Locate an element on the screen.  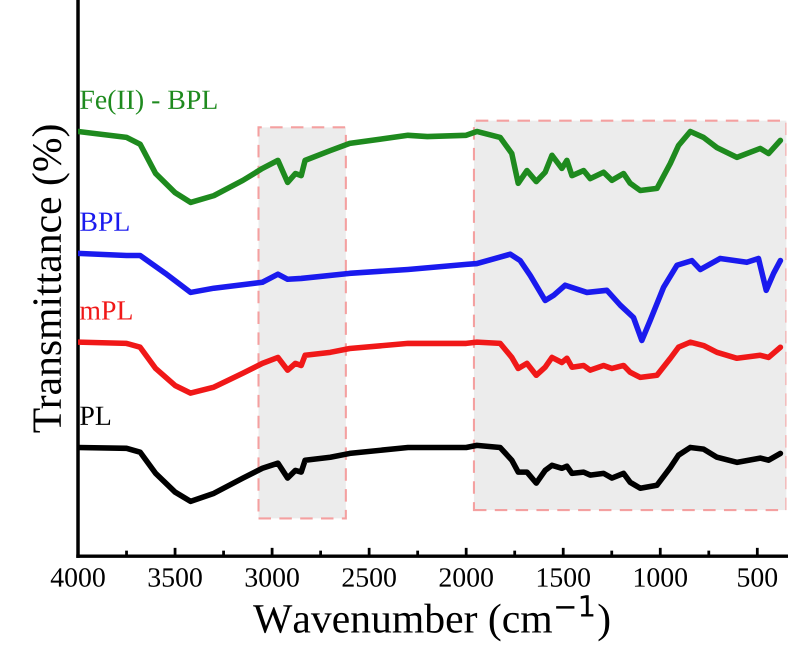
series-label: mPL is located at coordinates (106, 310).